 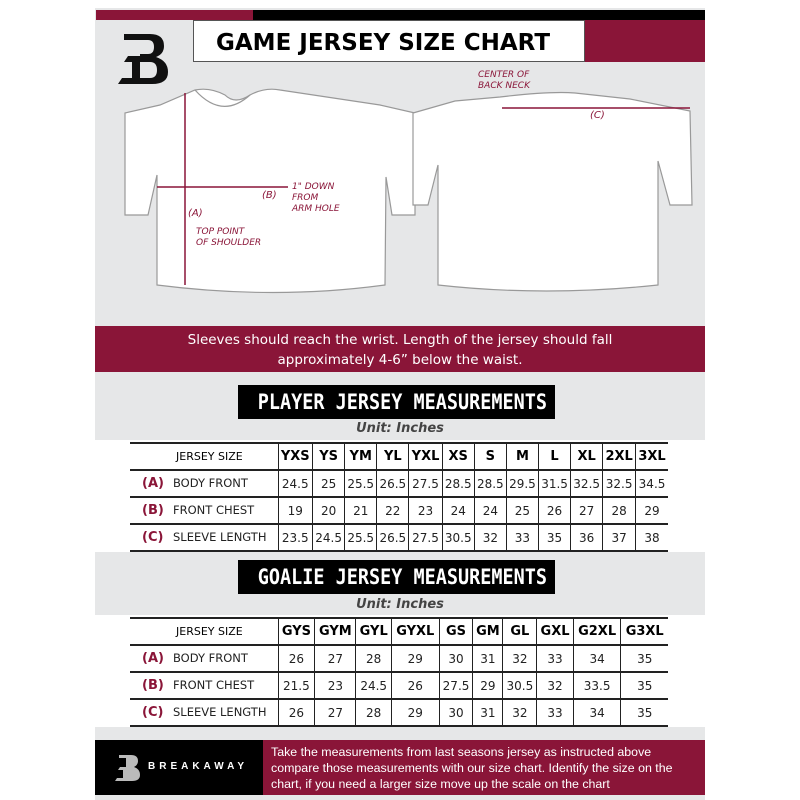 I want to click on size-column-header: GYS, so click(x=296, y=631).